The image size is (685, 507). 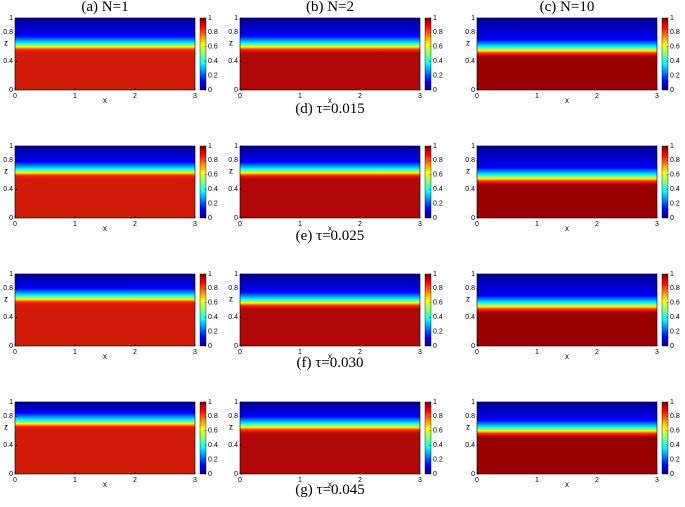 I want to click on row-caption: (g) τ=0.045, so click(x=329, y=490).